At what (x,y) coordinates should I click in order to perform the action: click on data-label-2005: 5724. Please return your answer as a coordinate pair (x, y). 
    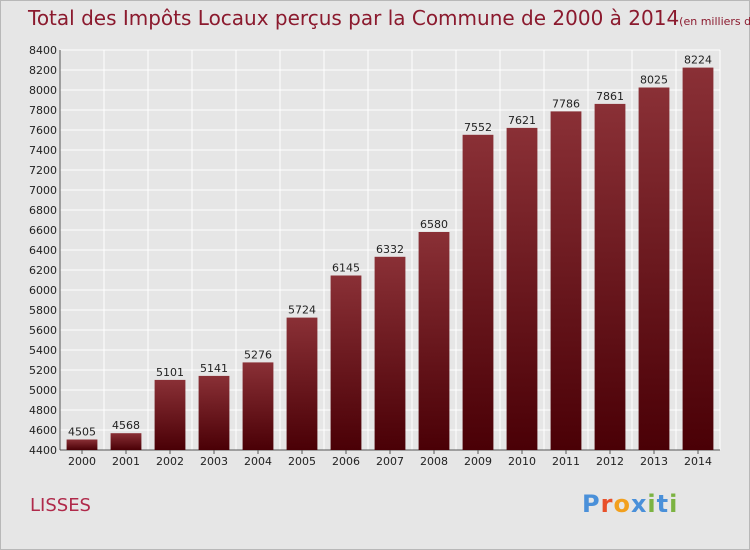
    Looking at the image, I should click on (302, 310).